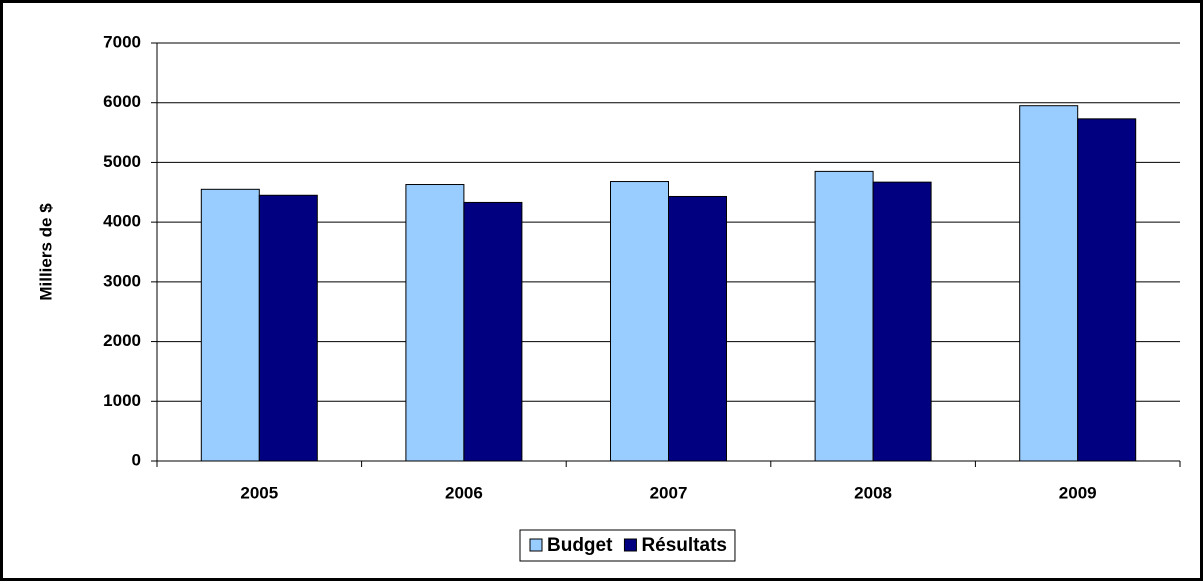 The width and height of the screenshot is (1203, 586). I want to click on legend-label: Budget, so click(580, 545).